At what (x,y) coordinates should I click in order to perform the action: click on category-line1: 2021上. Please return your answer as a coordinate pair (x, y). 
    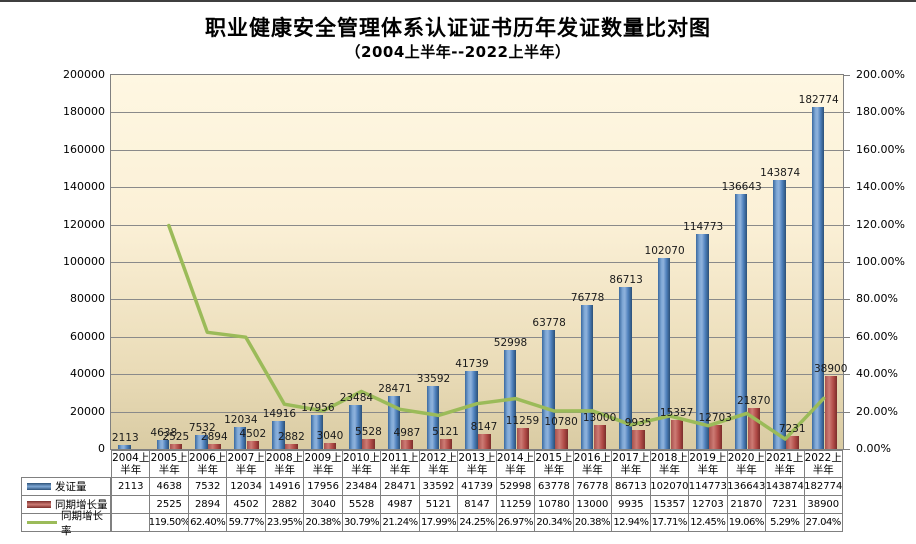
    Looking at the image, I should click on (785, 458).